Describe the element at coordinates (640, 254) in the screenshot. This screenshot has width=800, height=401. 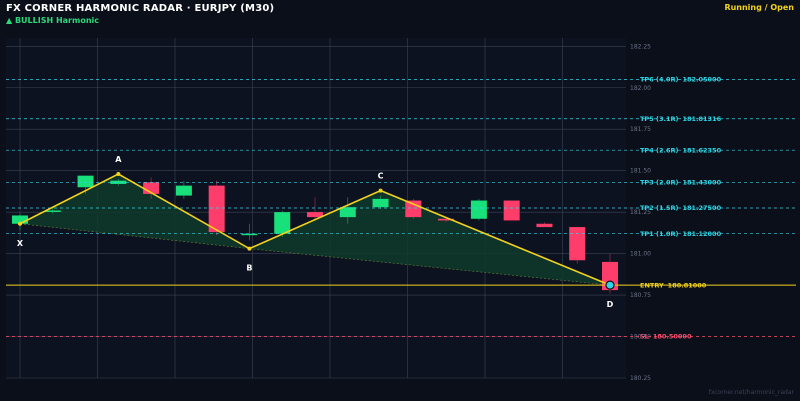
I see `y-tick-label: 181.00` at that location.